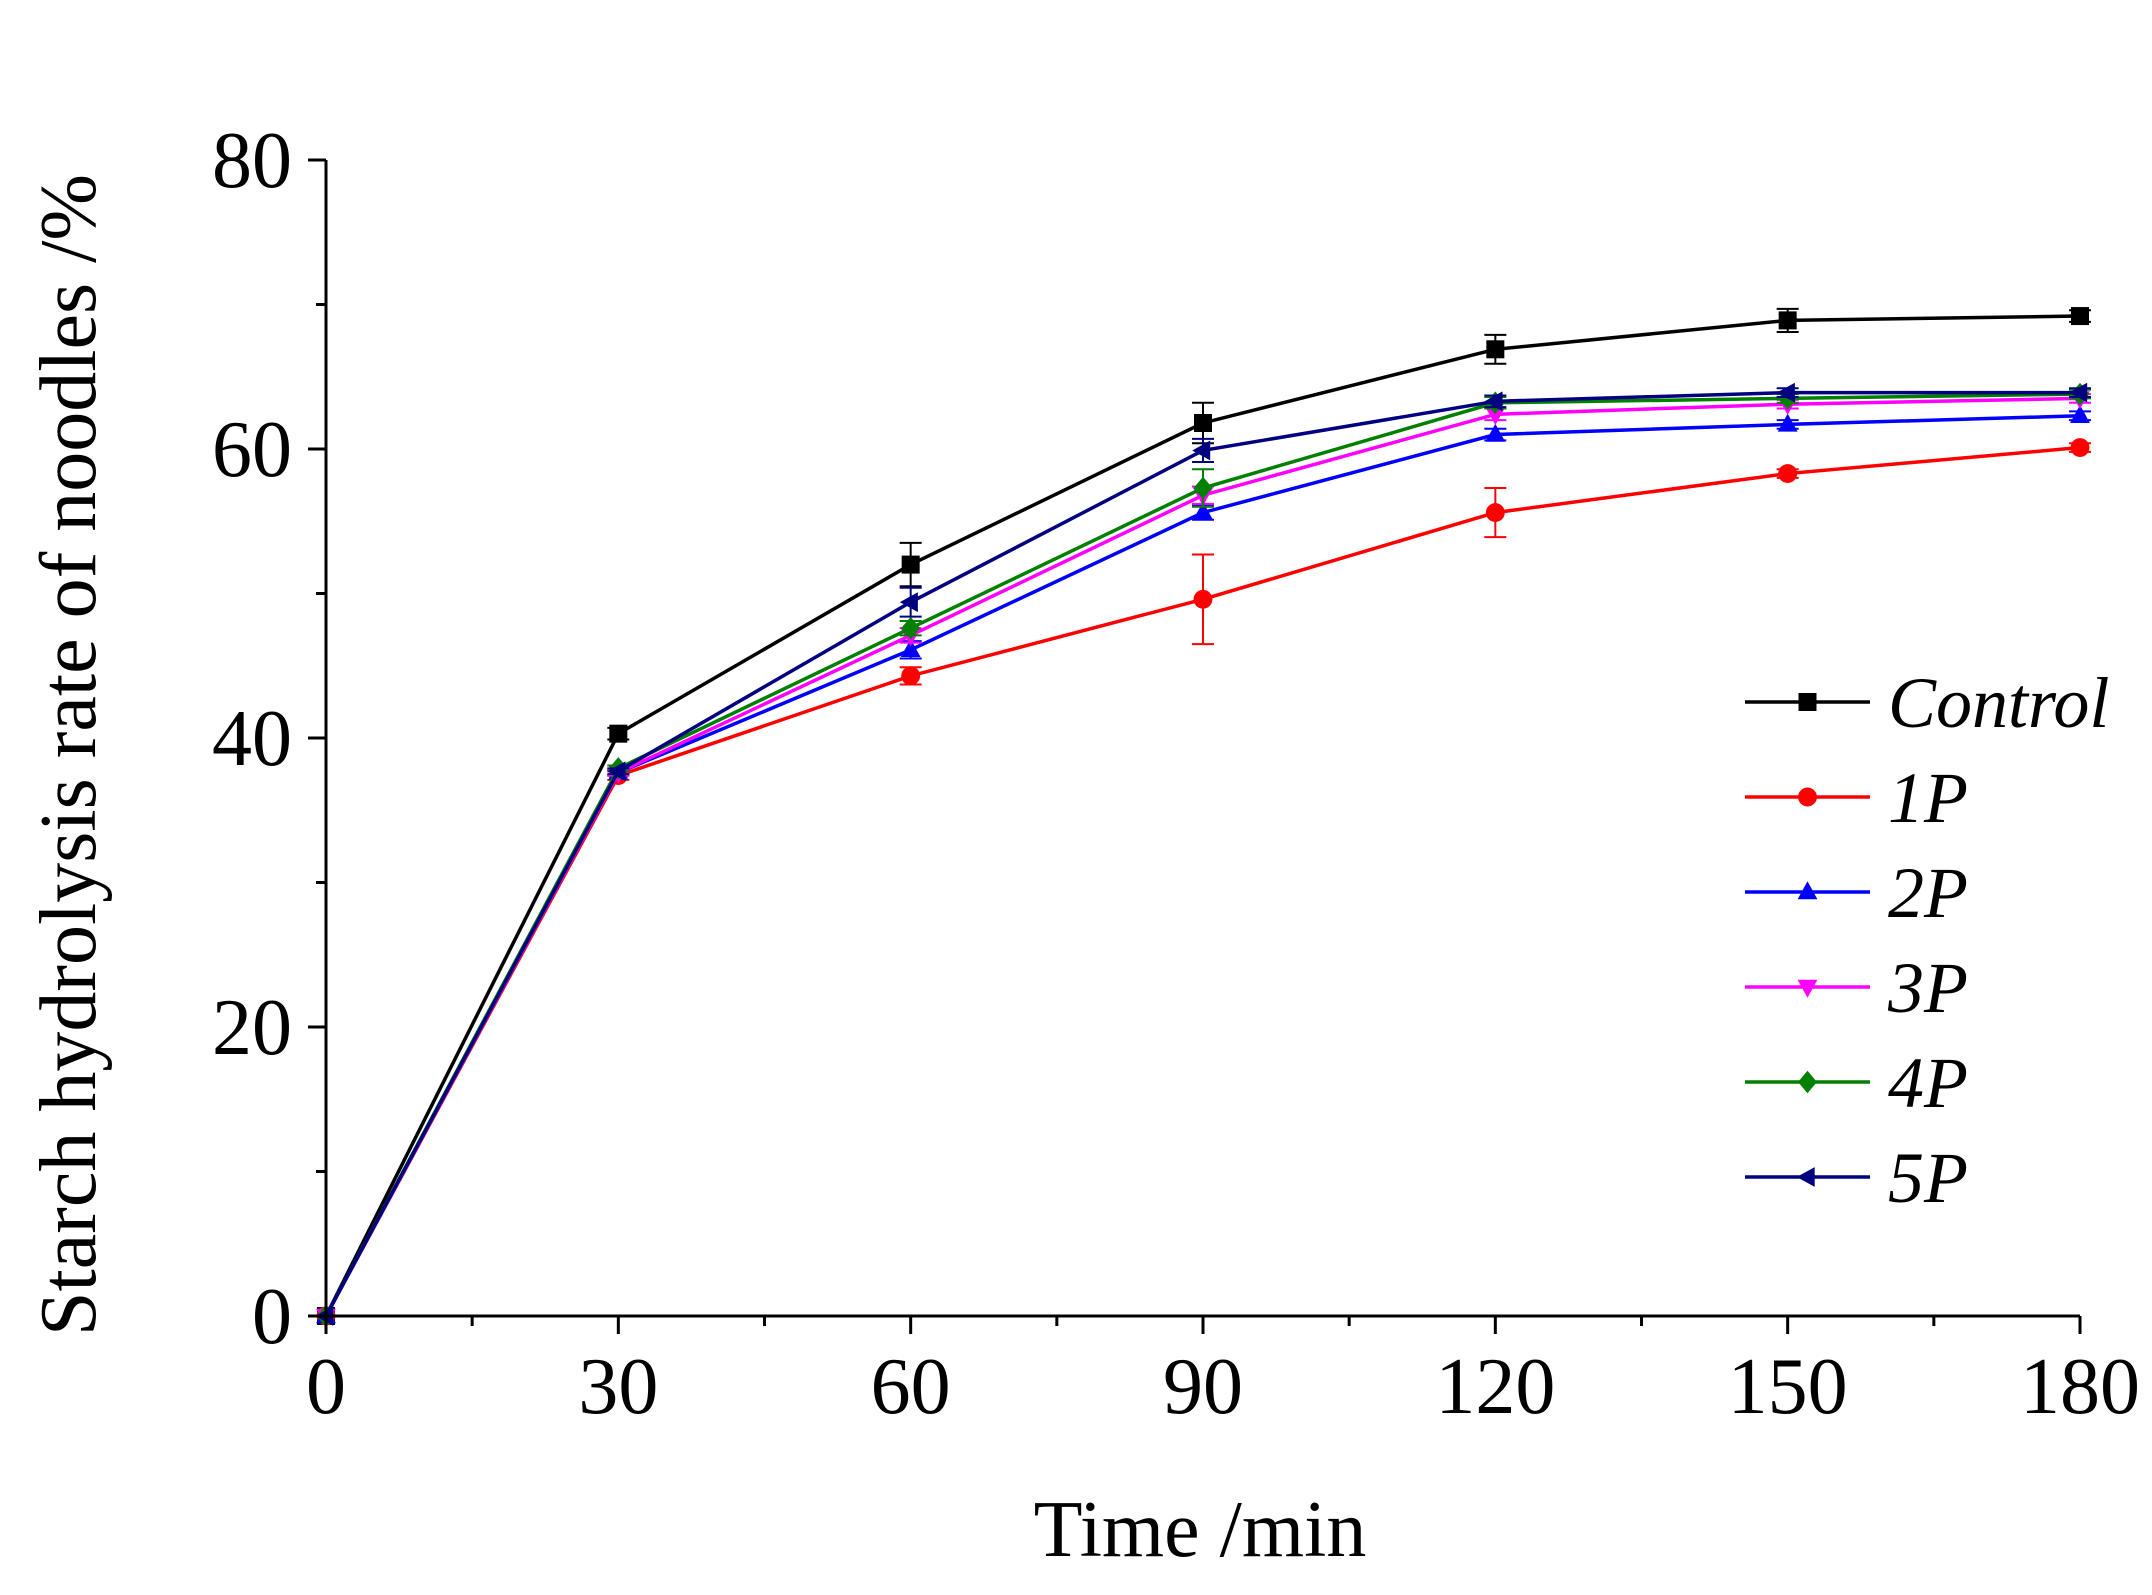  I want to click on point-3p, so click(1495, 416).